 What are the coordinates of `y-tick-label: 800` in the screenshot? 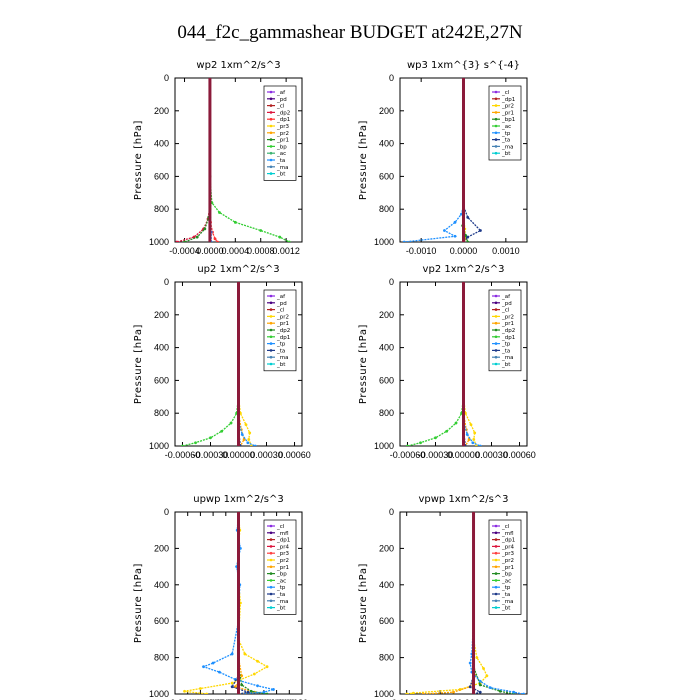 It's located at (161, 209).